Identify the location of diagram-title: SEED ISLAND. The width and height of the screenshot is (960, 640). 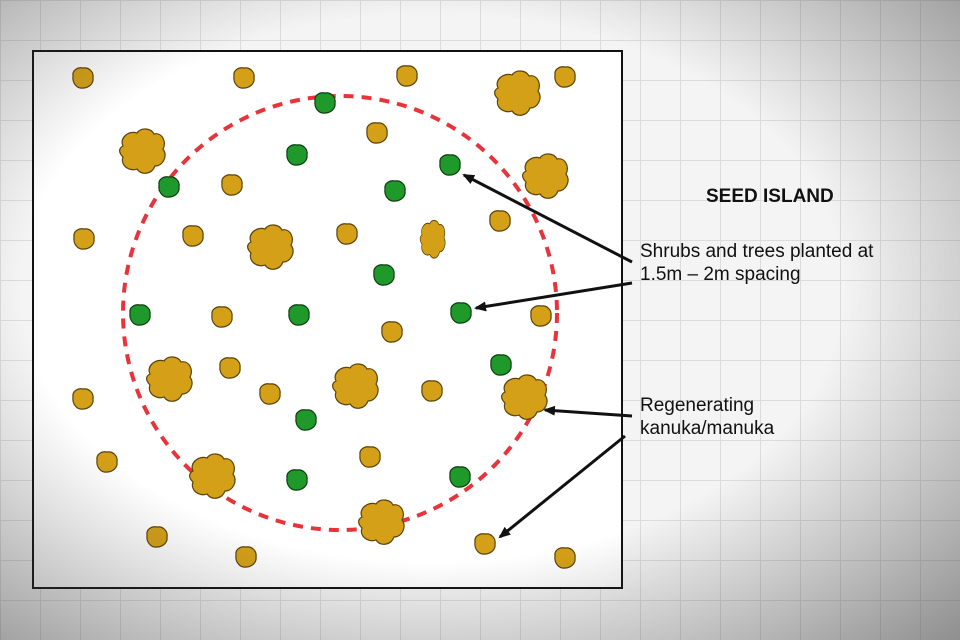
(770, 196).